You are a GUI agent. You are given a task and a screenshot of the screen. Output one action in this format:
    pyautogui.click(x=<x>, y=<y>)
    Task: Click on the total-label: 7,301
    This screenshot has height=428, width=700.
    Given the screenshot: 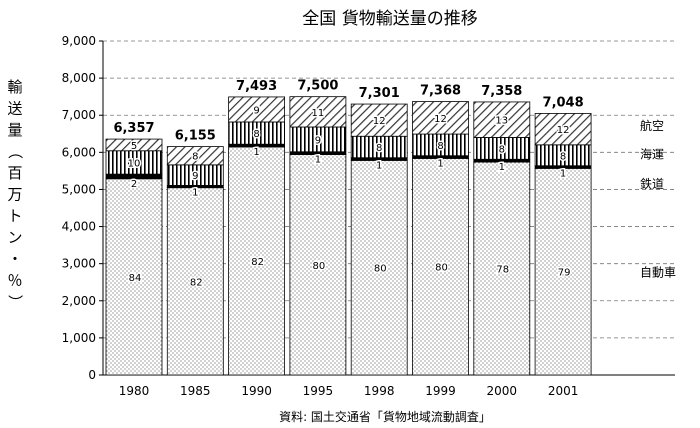 What is the action you would take?
    pyautogui.click(x=379, y=93)
    